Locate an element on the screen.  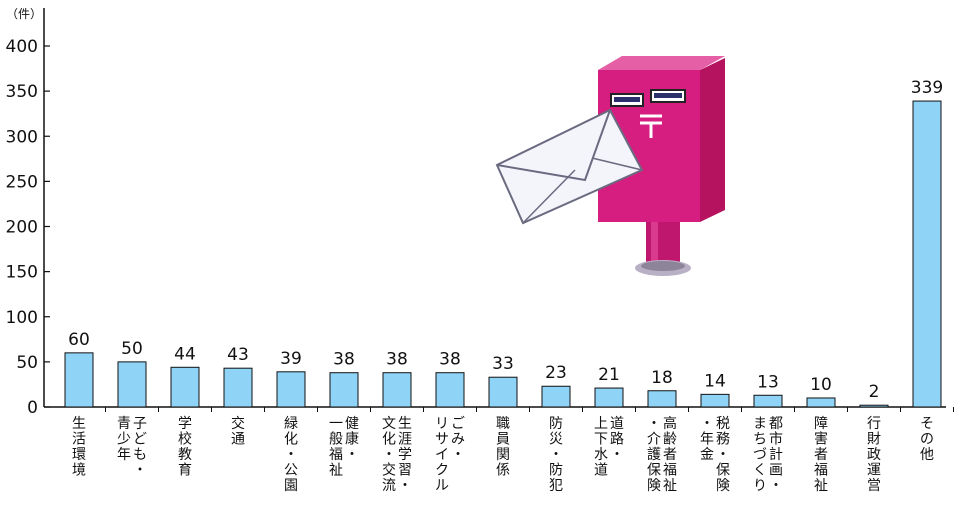
category-label-char: 青 is located at coordinates (124, 424).